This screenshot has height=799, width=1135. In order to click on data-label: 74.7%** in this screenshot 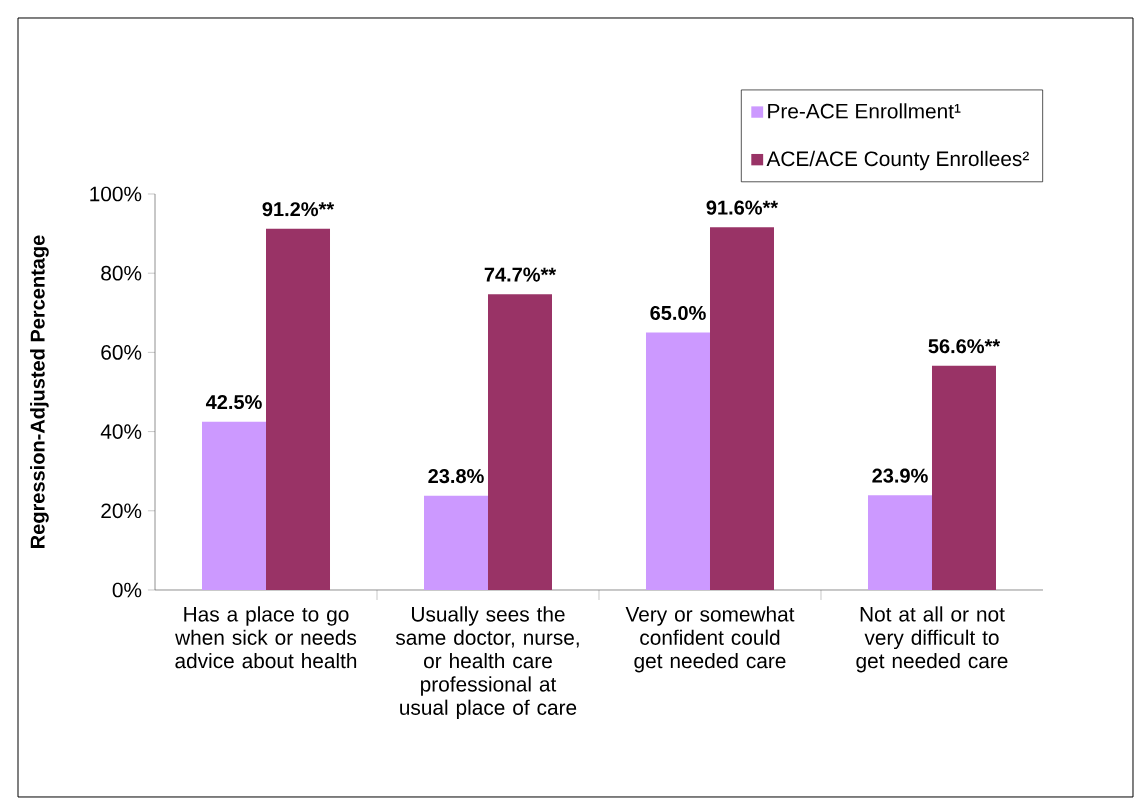, I will do `click(520, 274)`.